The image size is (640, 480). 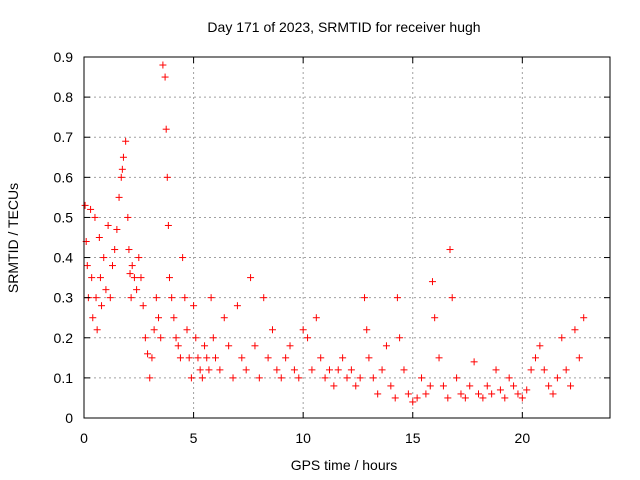 What do you see at coordinates (13, 238) in the screenshot?
I see `y-axis-label: SRMTID / TECUs` at bounding box center [13, 238].